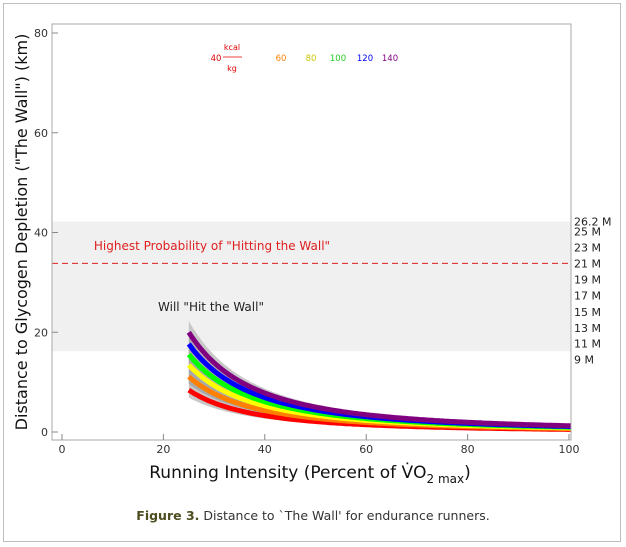 The width and height of the screenshot is (626, 547). Describe the element at coordinates (592, 222) in the screenshot. I see `marathon-label: 26.2 M` at that location.